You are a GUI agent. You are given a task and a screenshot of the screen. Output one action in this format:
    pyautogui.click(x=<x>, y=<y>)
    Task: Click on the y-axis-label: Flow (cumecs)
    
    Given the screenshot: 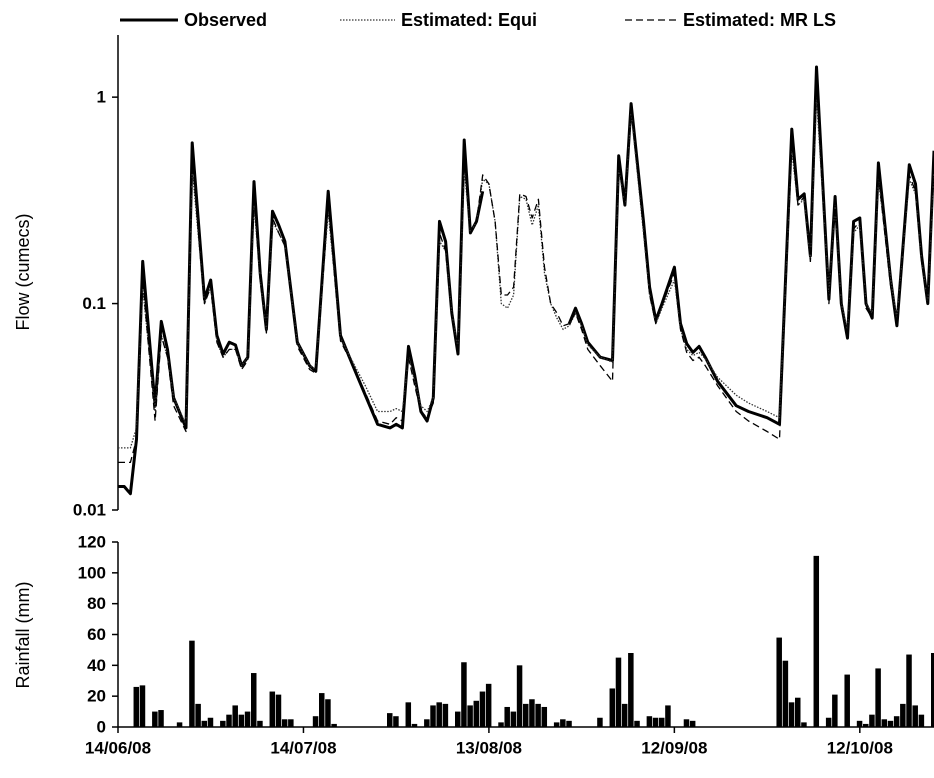 What is the action you would take?
    pyautogui.click(x=23, y=271)
    